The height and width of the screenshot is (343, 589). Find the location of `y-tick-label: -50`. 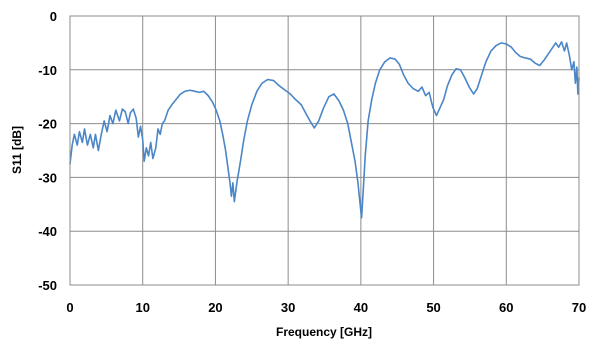

y-tick-label: -50 is located at coordinates (47, 285).